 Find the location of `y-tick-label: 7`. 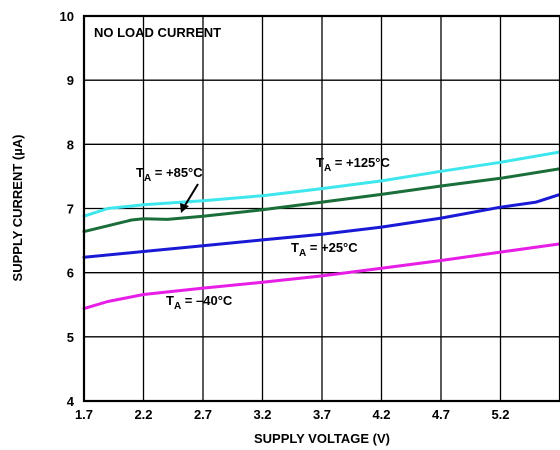

y-tick-label: 7 is located at coordinates (70, 209).